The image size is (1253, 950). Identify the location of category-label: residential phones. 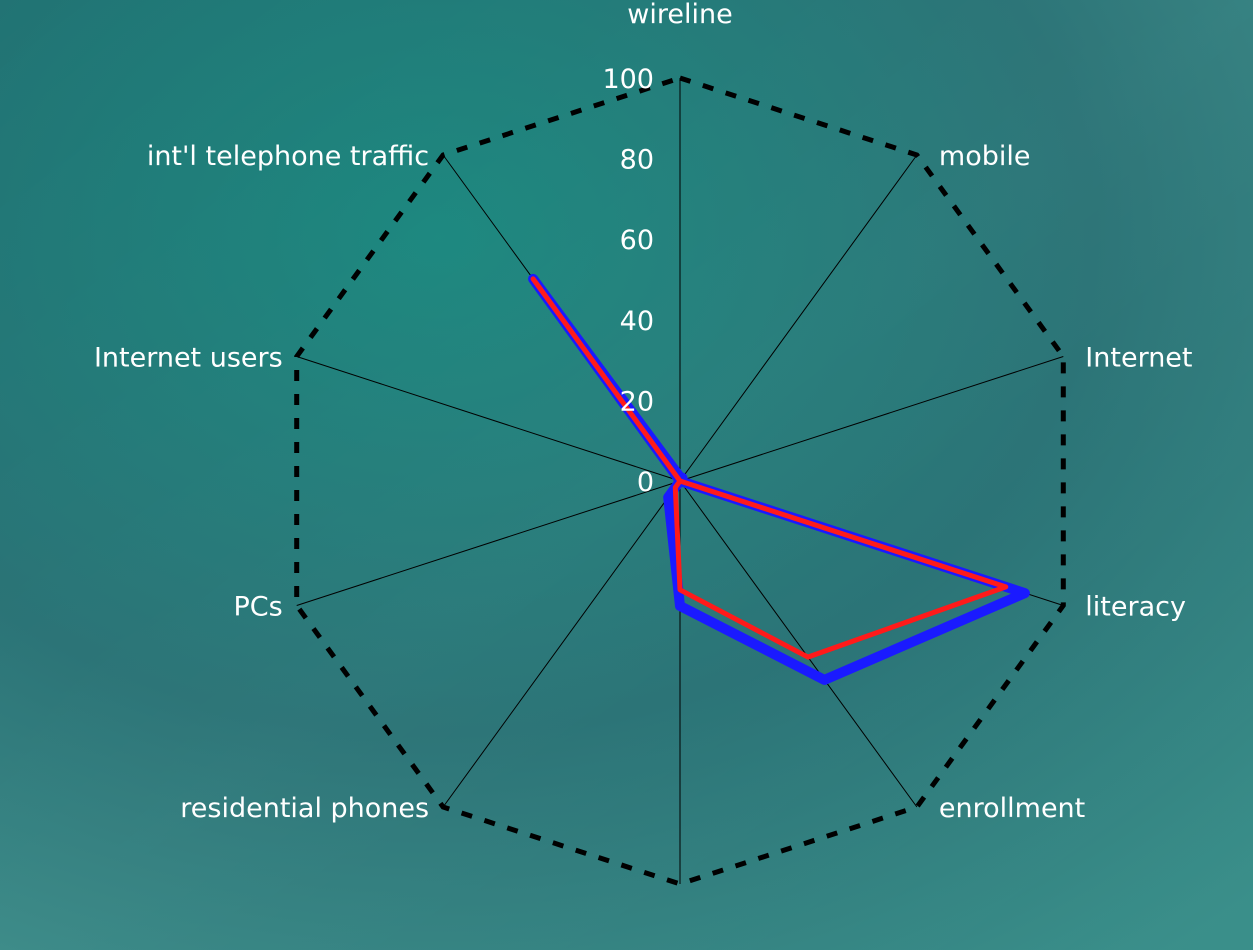
(304, 808).